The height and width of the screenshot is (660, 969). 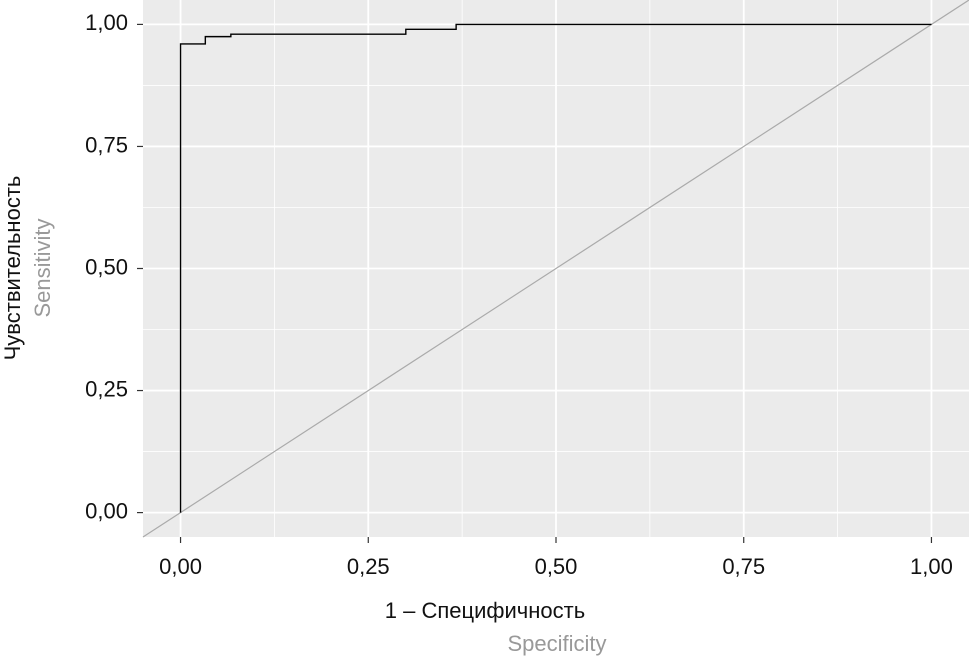 I want to click on x-tick-label: 0,50, so click(x=556, y=566).